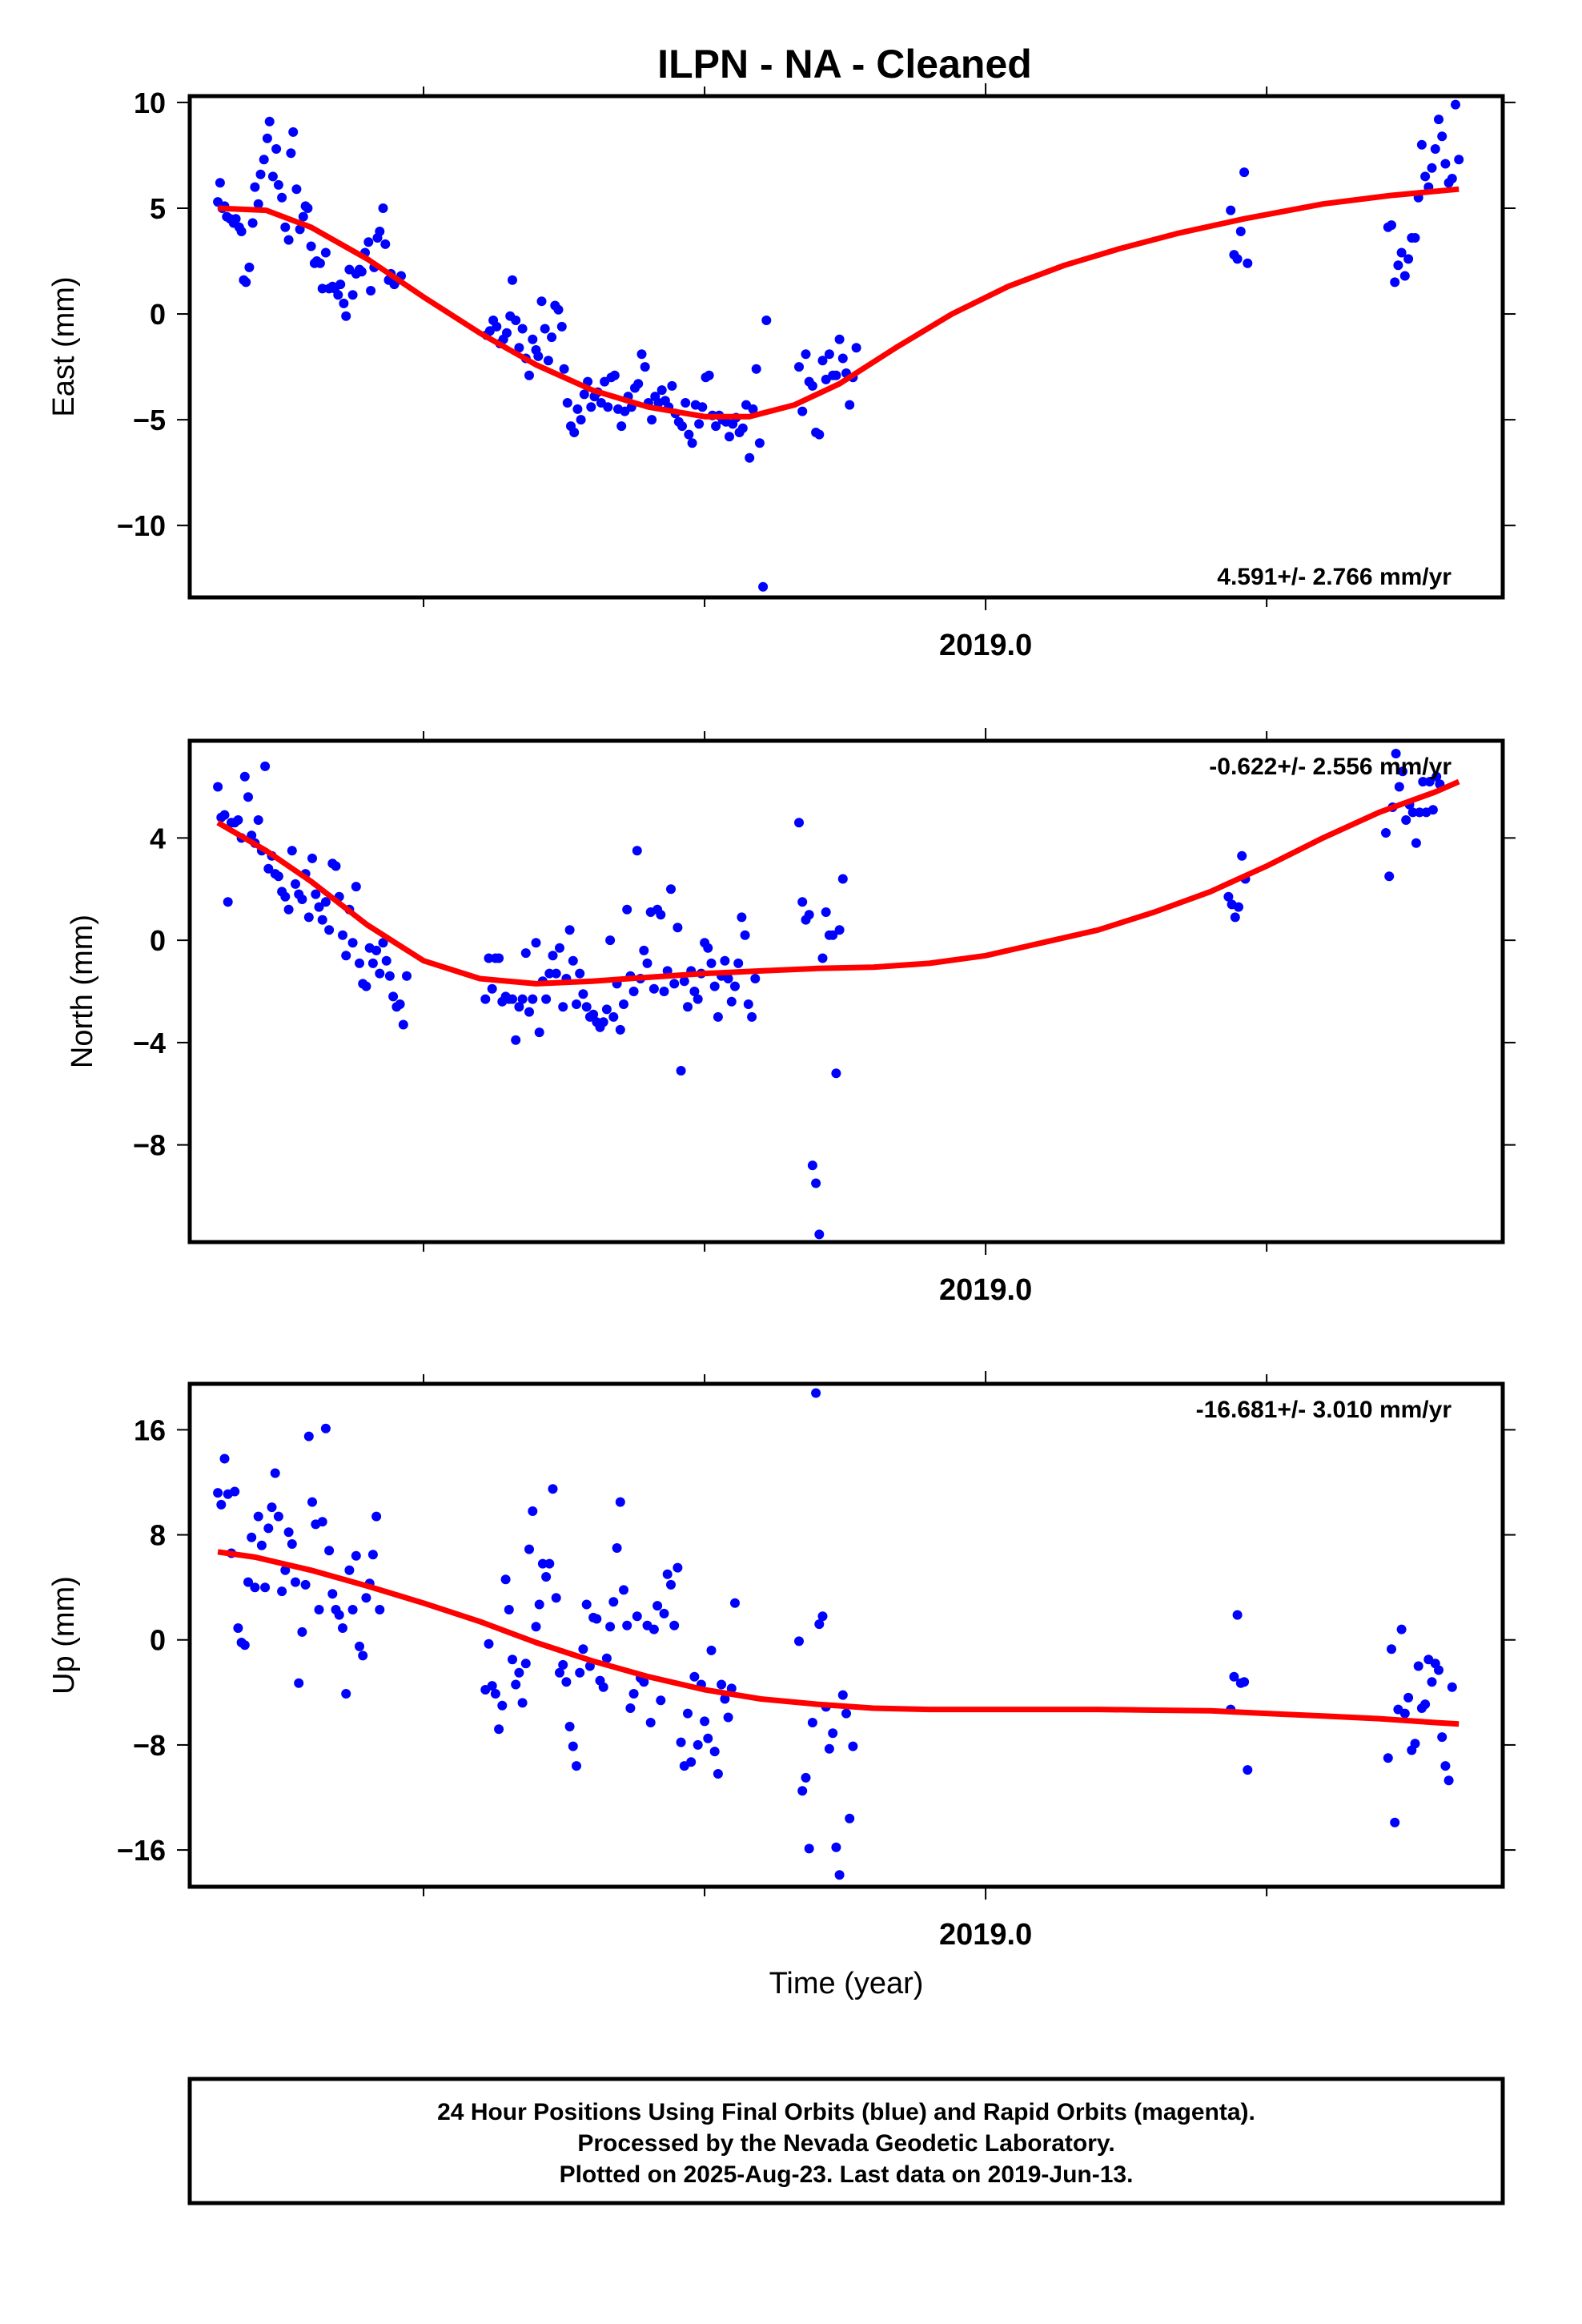 The image size is (1582, 2324). I want to click on up-y-tick-label: −8, so click(149, 1746).